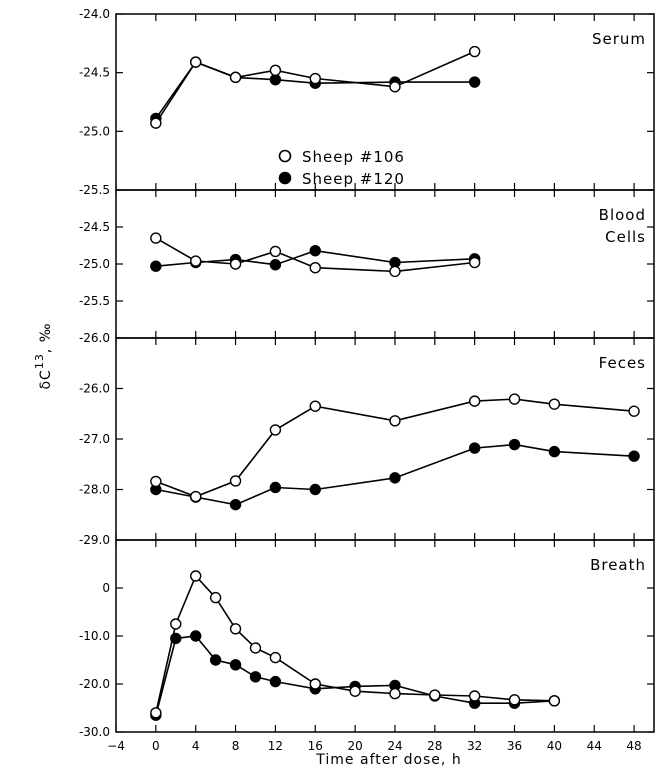  I want to click on x-tick-label: 0, so click(156, 746).